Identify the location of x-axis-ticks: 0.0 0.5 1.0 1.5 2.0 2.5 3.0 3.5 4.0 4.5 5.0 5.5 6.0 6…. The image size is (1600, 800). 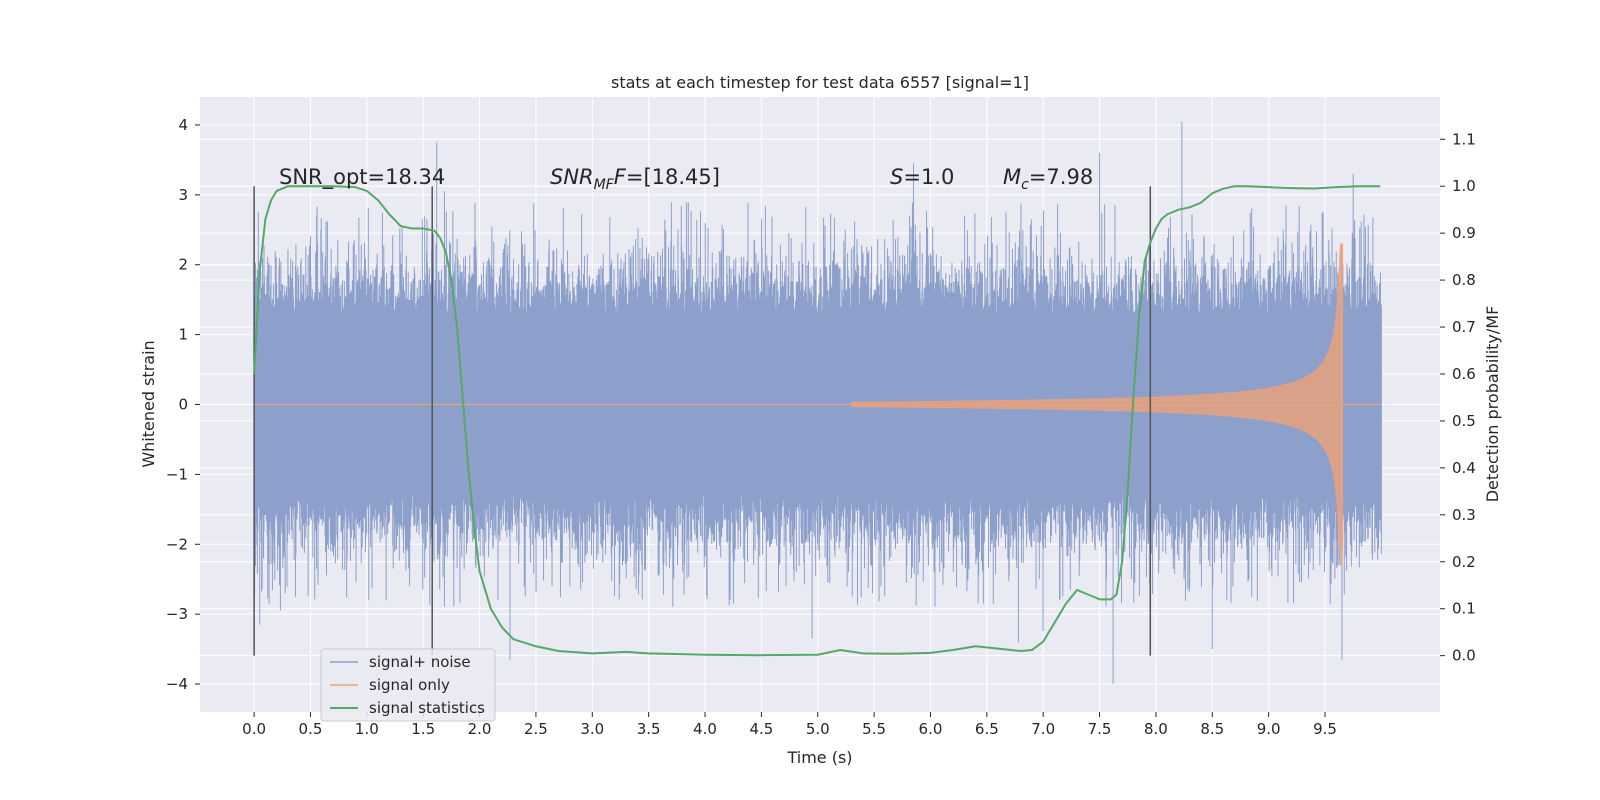
(789, 725).